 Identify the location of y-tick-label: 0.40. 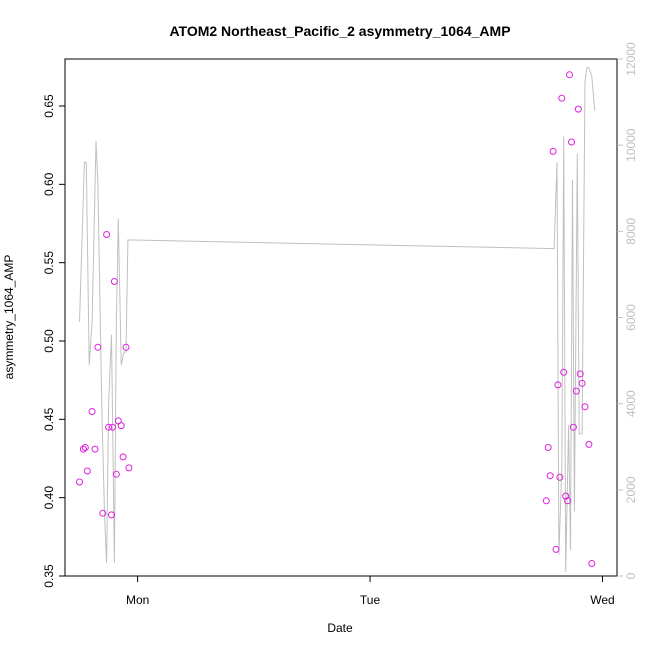
(49, 498).